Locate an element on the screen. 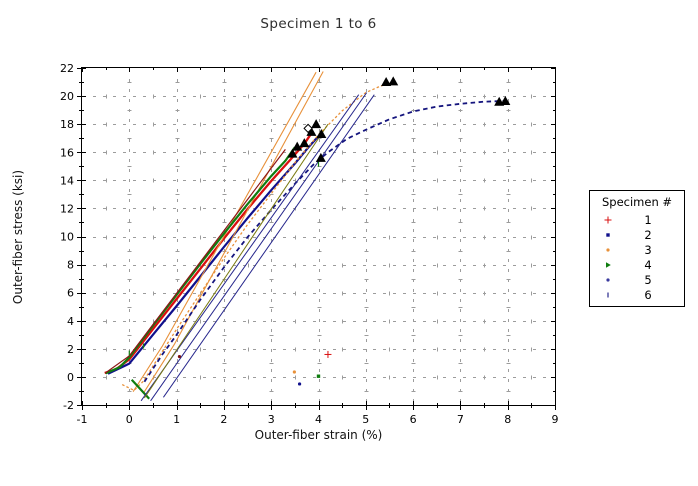  svg-text: 1 is located at coordinates (176, 419).